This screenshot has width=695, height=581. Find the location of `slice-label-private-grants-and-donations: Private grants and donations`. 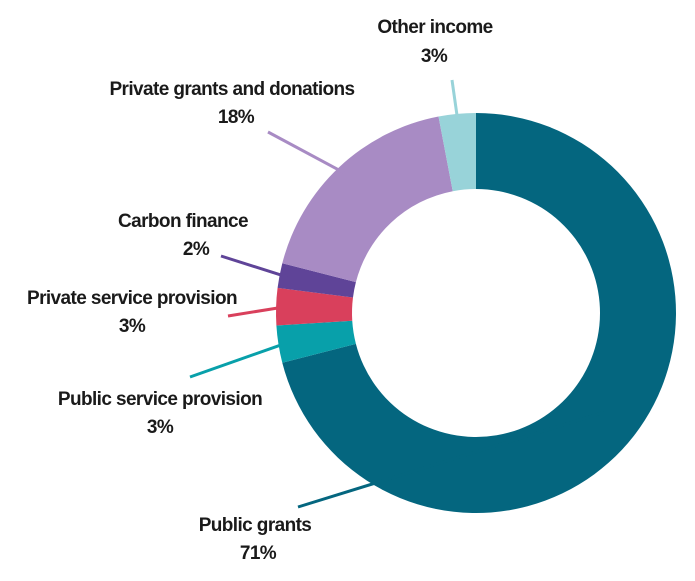

slice-label-private-grants-and-donations: Private grants and donations is located at coordinates (231, 89).